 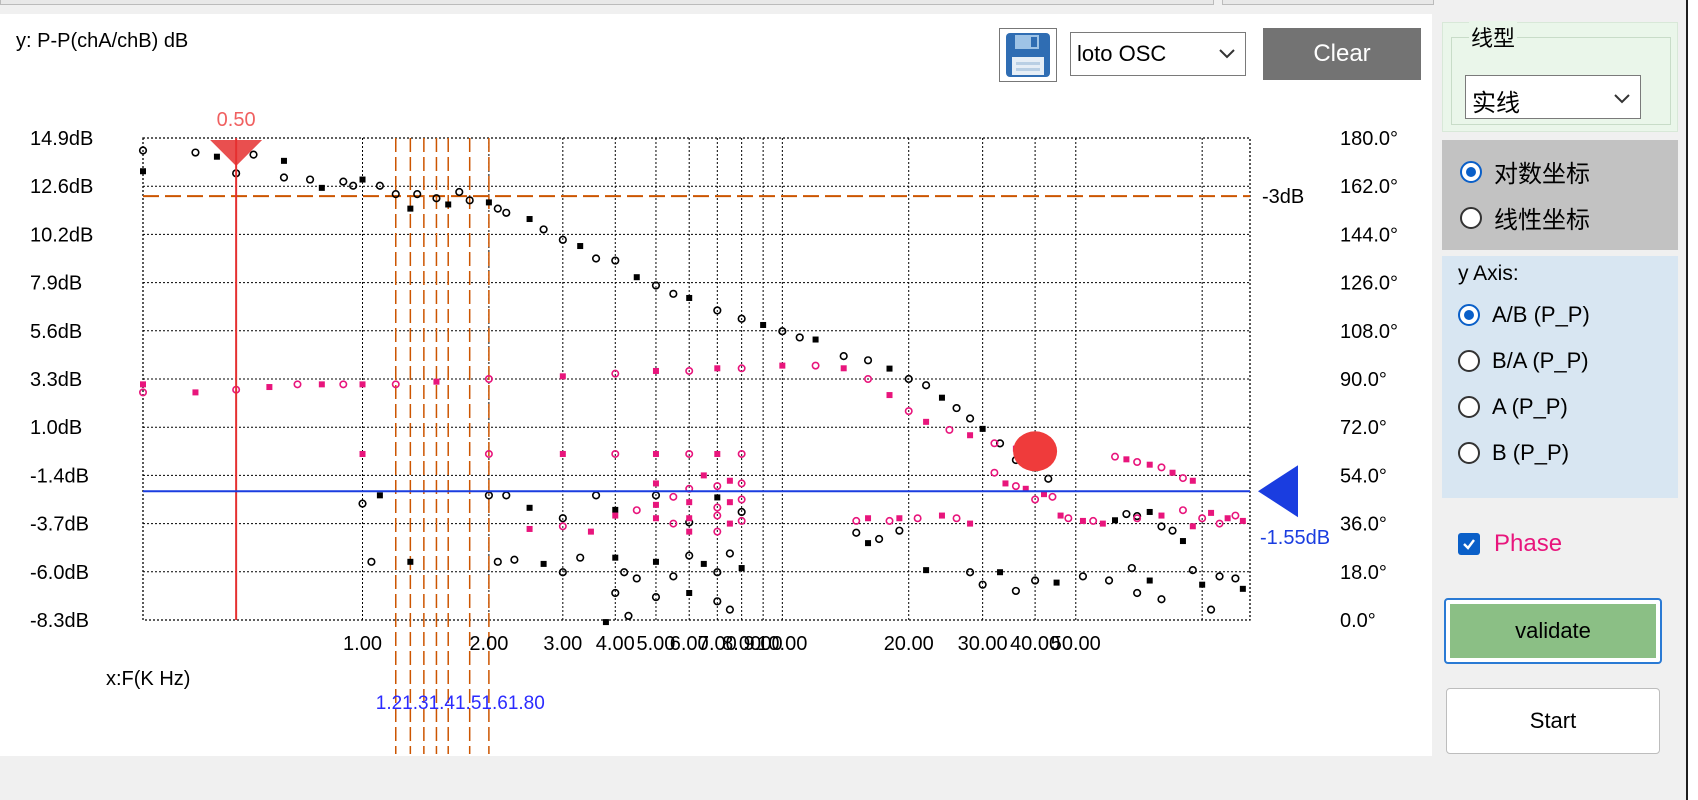 I want to click on radio-b: B (P_P), so click(x=1513, y=453).